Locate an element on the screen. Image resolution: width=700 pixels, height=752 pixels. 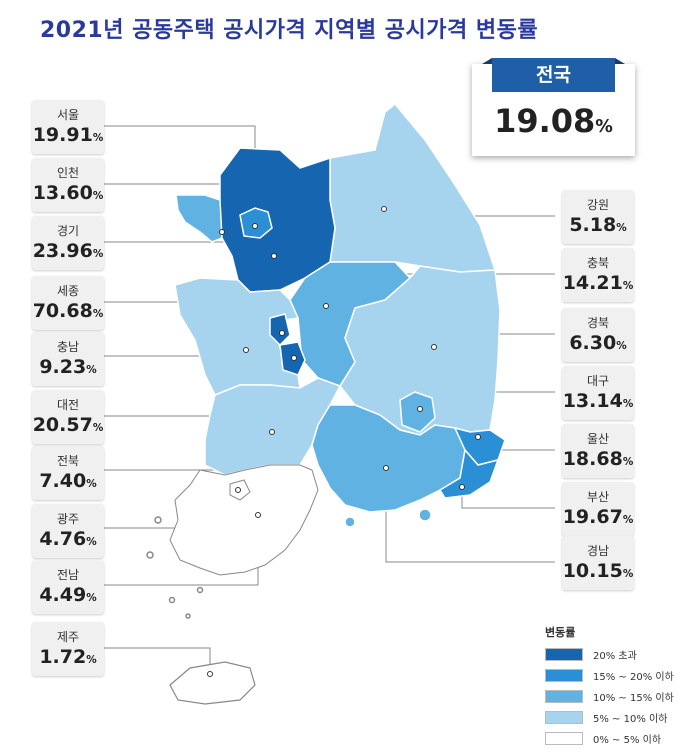
label-busan: 부산 19.67% is located at coordinates (598, 509).